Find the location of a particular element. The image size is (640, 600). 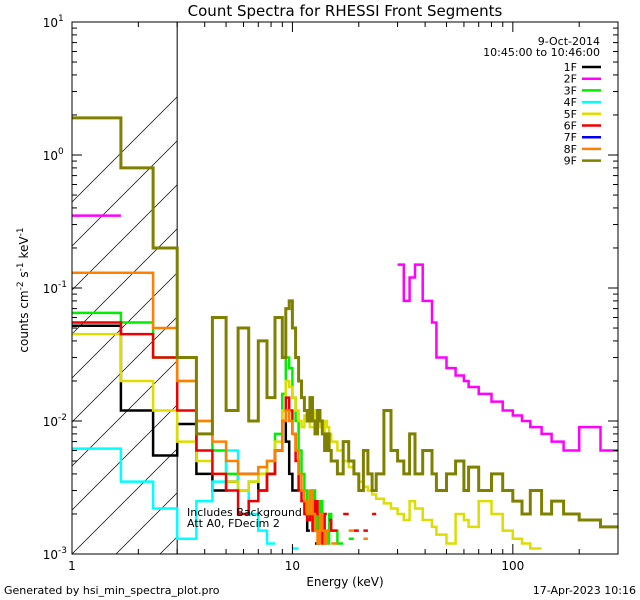

legend-label-2F: 2F is located at coordinates (570, 79).